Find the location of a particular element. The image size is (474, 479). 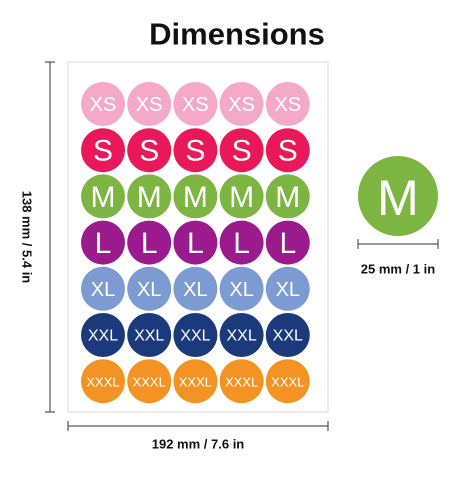

single-sticker-label: M is located at coordinates (398, 198).